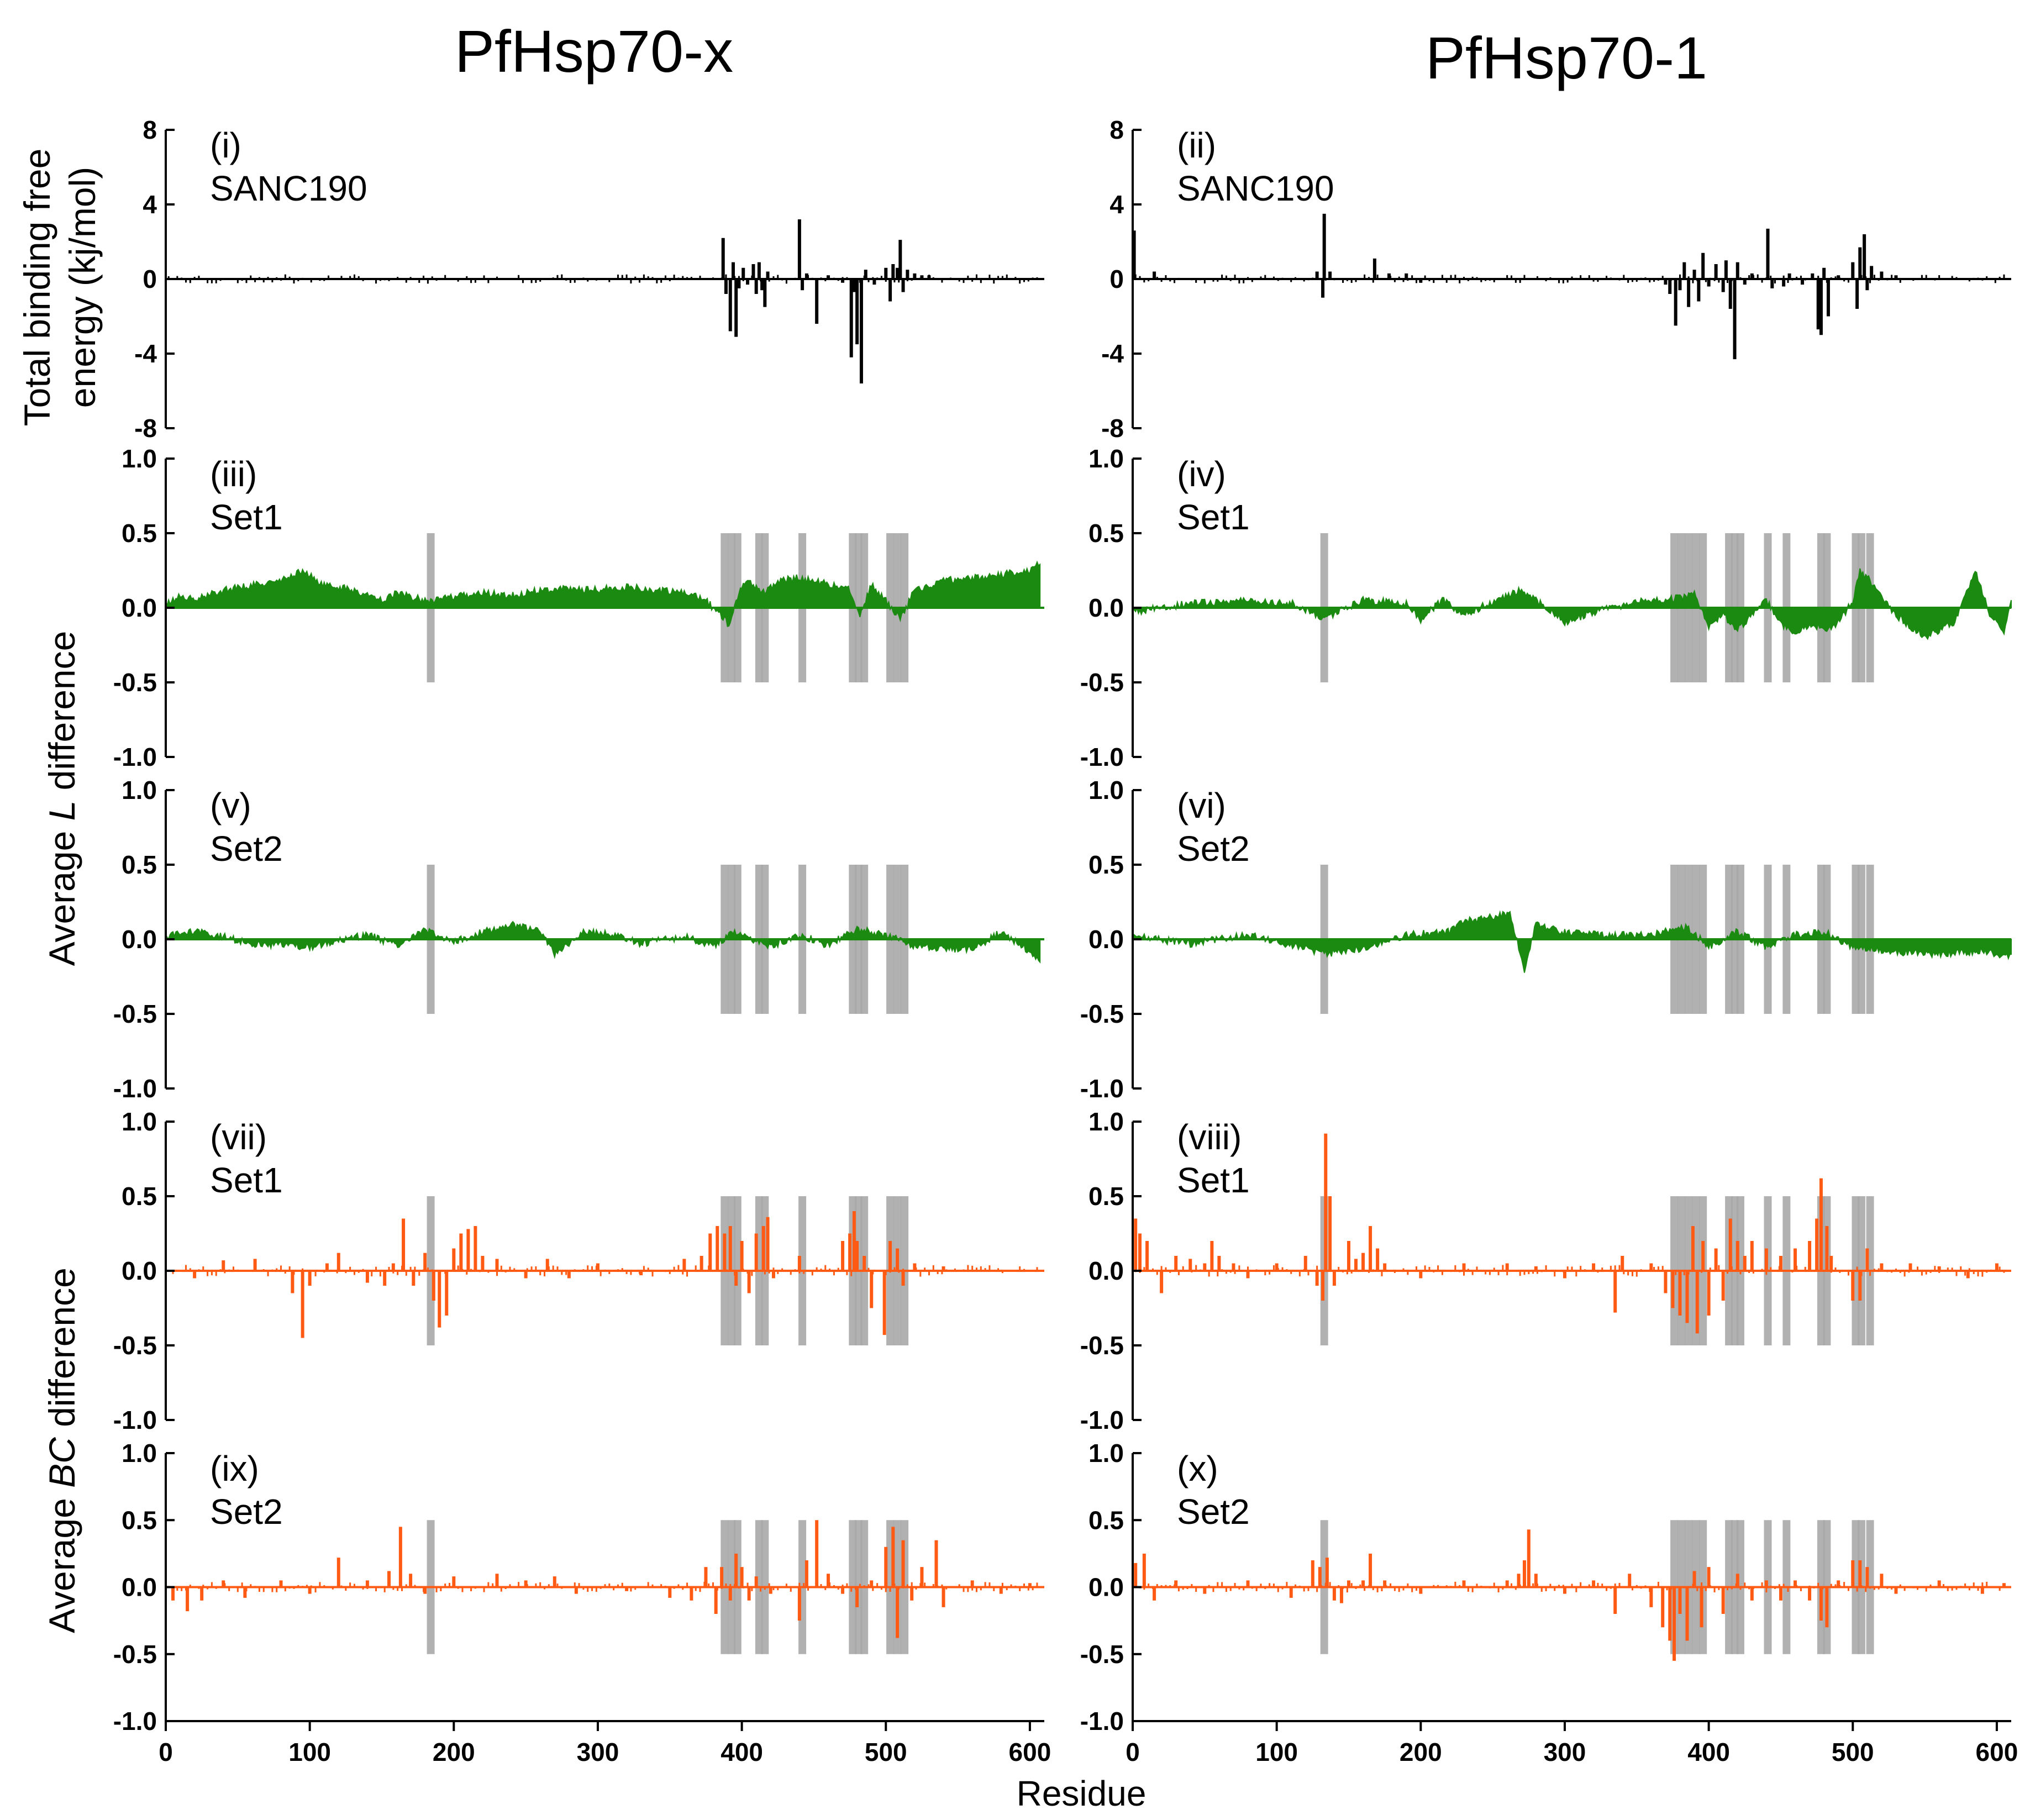  What do you see at coordinates (1213, 517) in the screenshot?
I see `panel-set-iv: Set1` at bounding box center [1213, 517].